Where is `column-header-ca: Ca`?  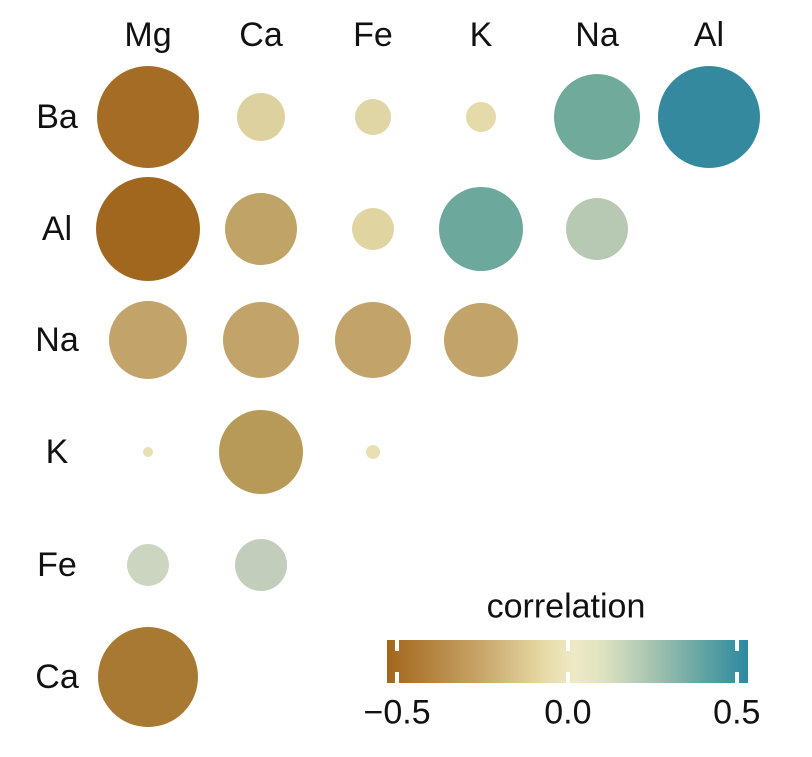
column-header-ca: Ca is located at coordinates (261, 35).